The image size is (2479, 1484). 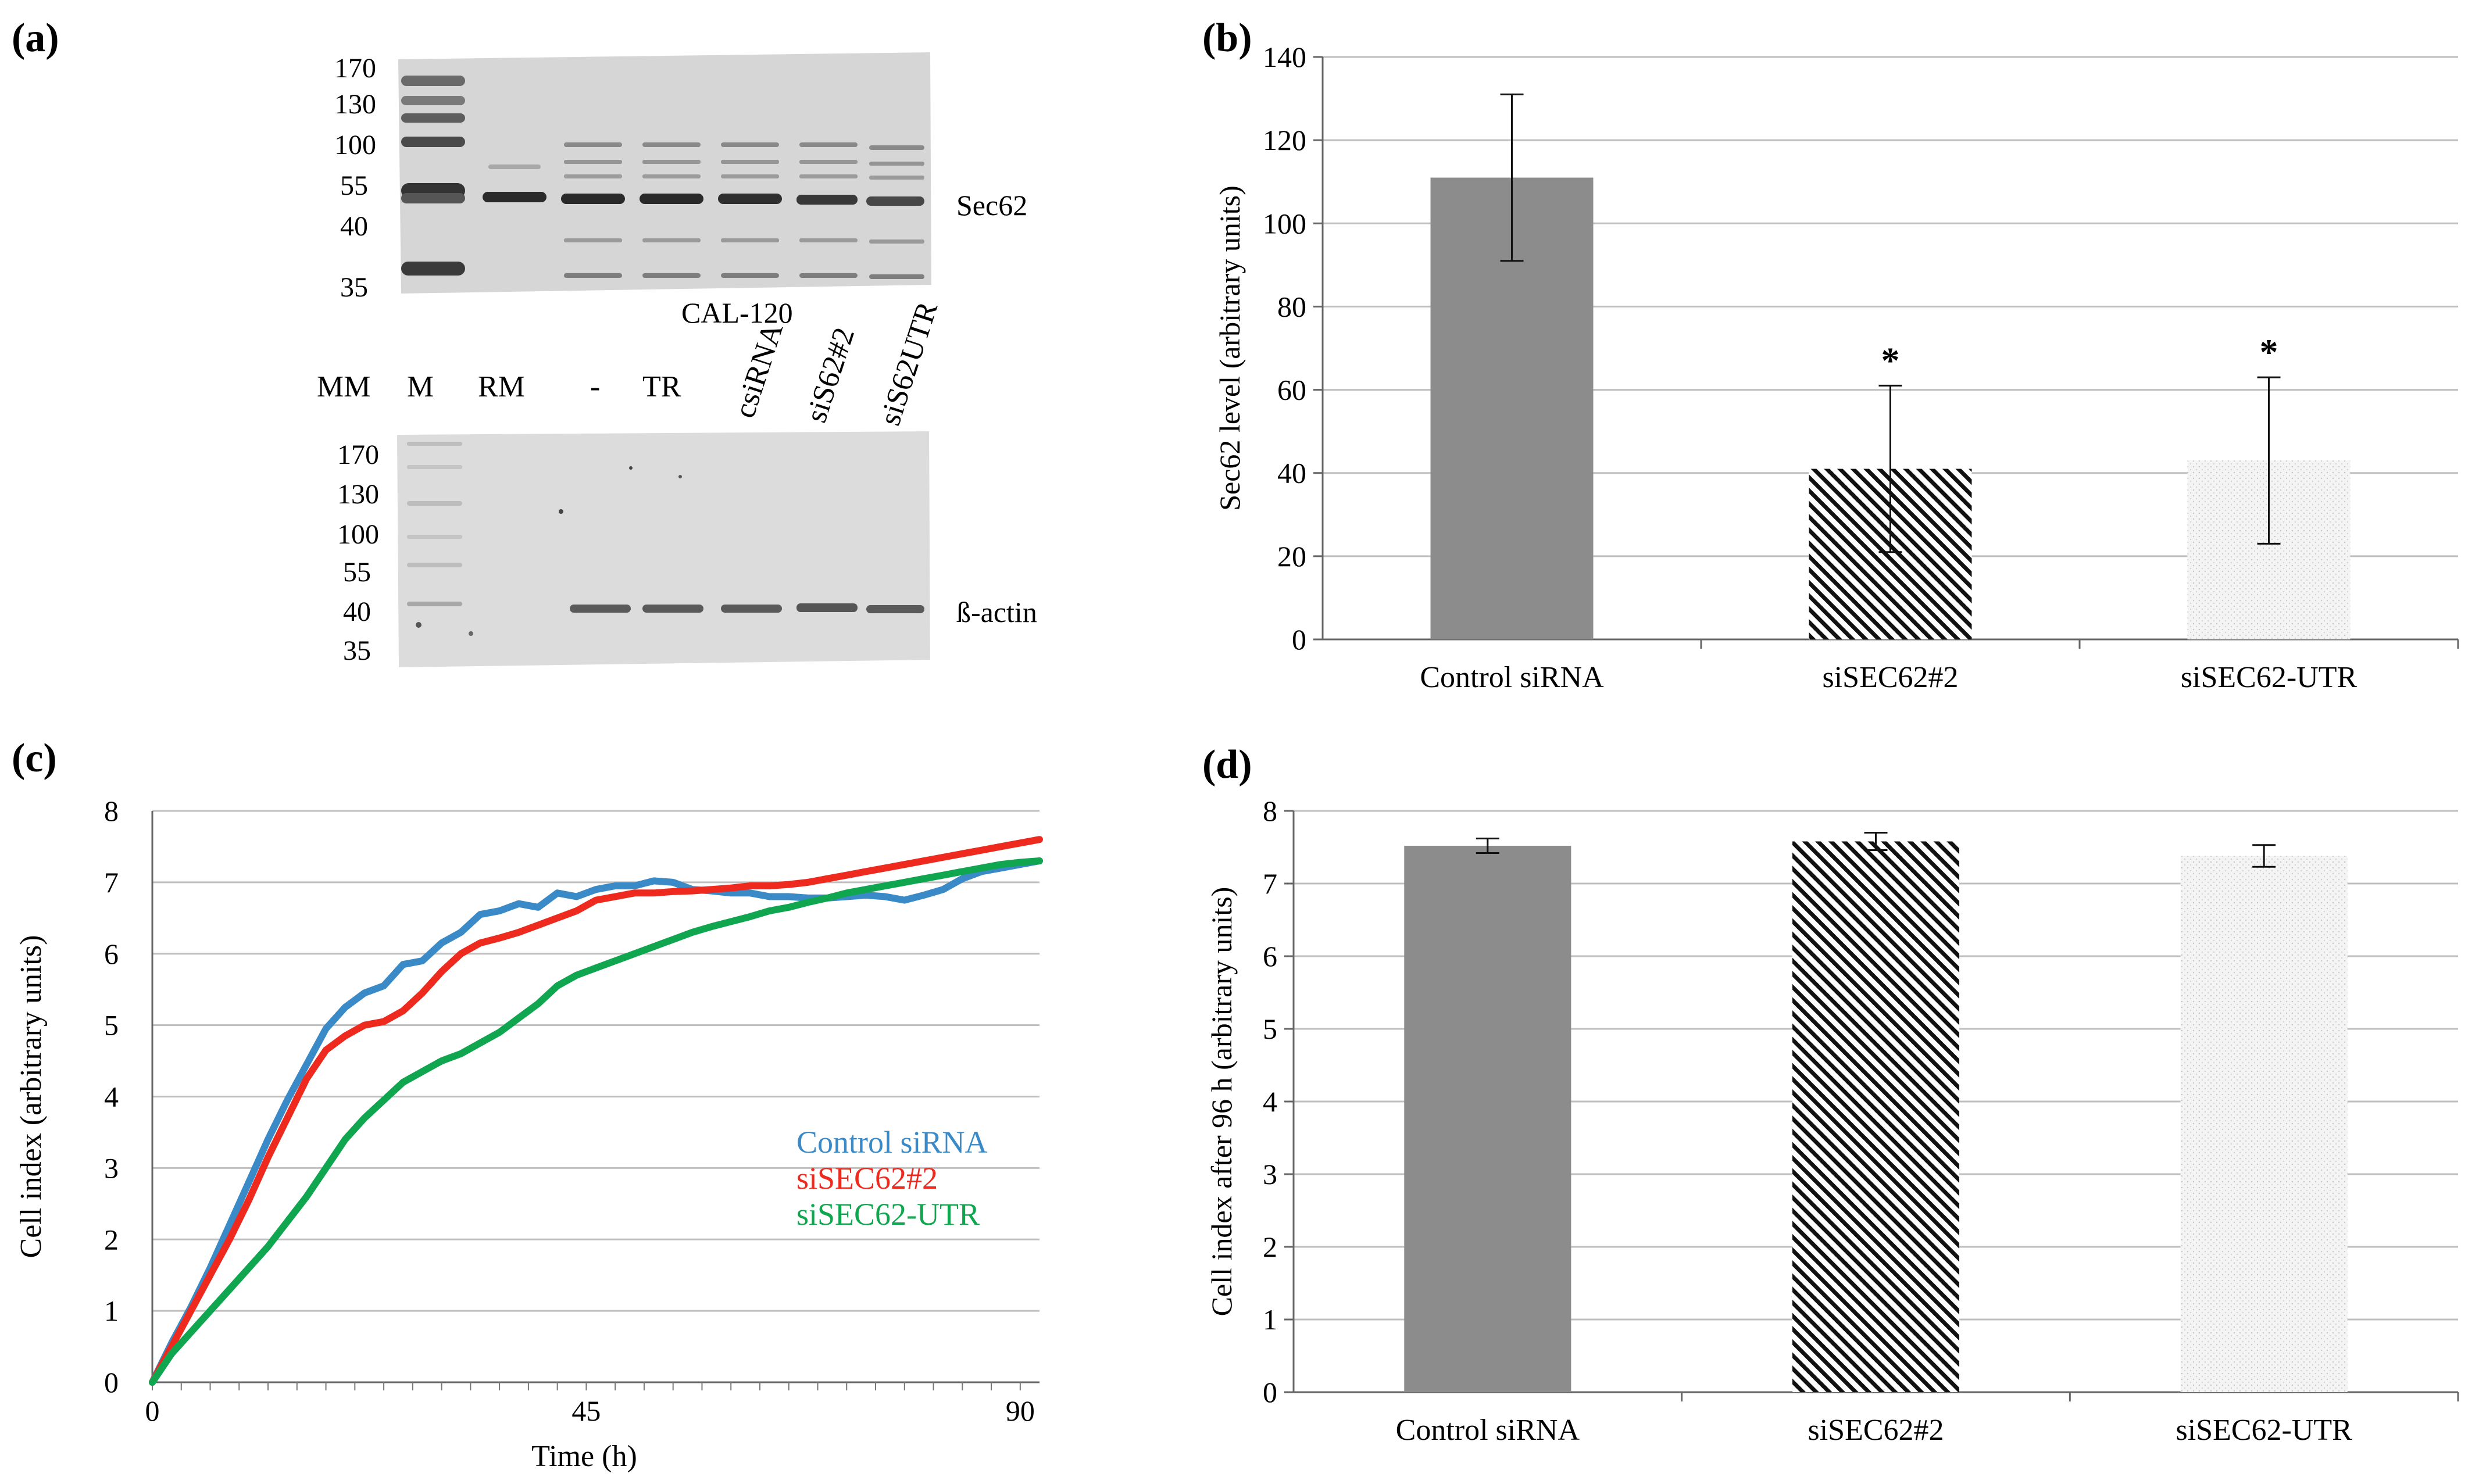 What do you see at coordinates (867, 1179) in the screenshot?
I see `legend-entry: siSEC62#2` at bounding box center [867, 1179].